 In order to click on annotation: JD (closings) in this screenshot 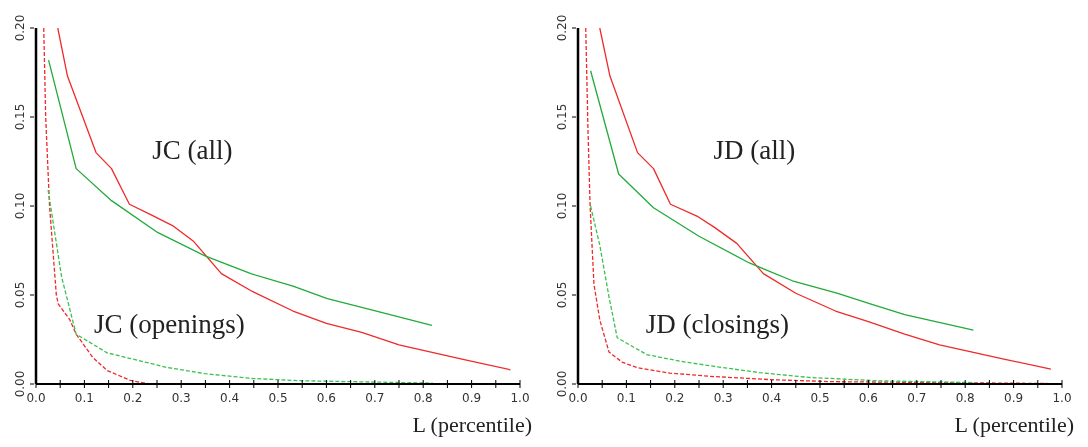, I will do `click(717, 324)`.